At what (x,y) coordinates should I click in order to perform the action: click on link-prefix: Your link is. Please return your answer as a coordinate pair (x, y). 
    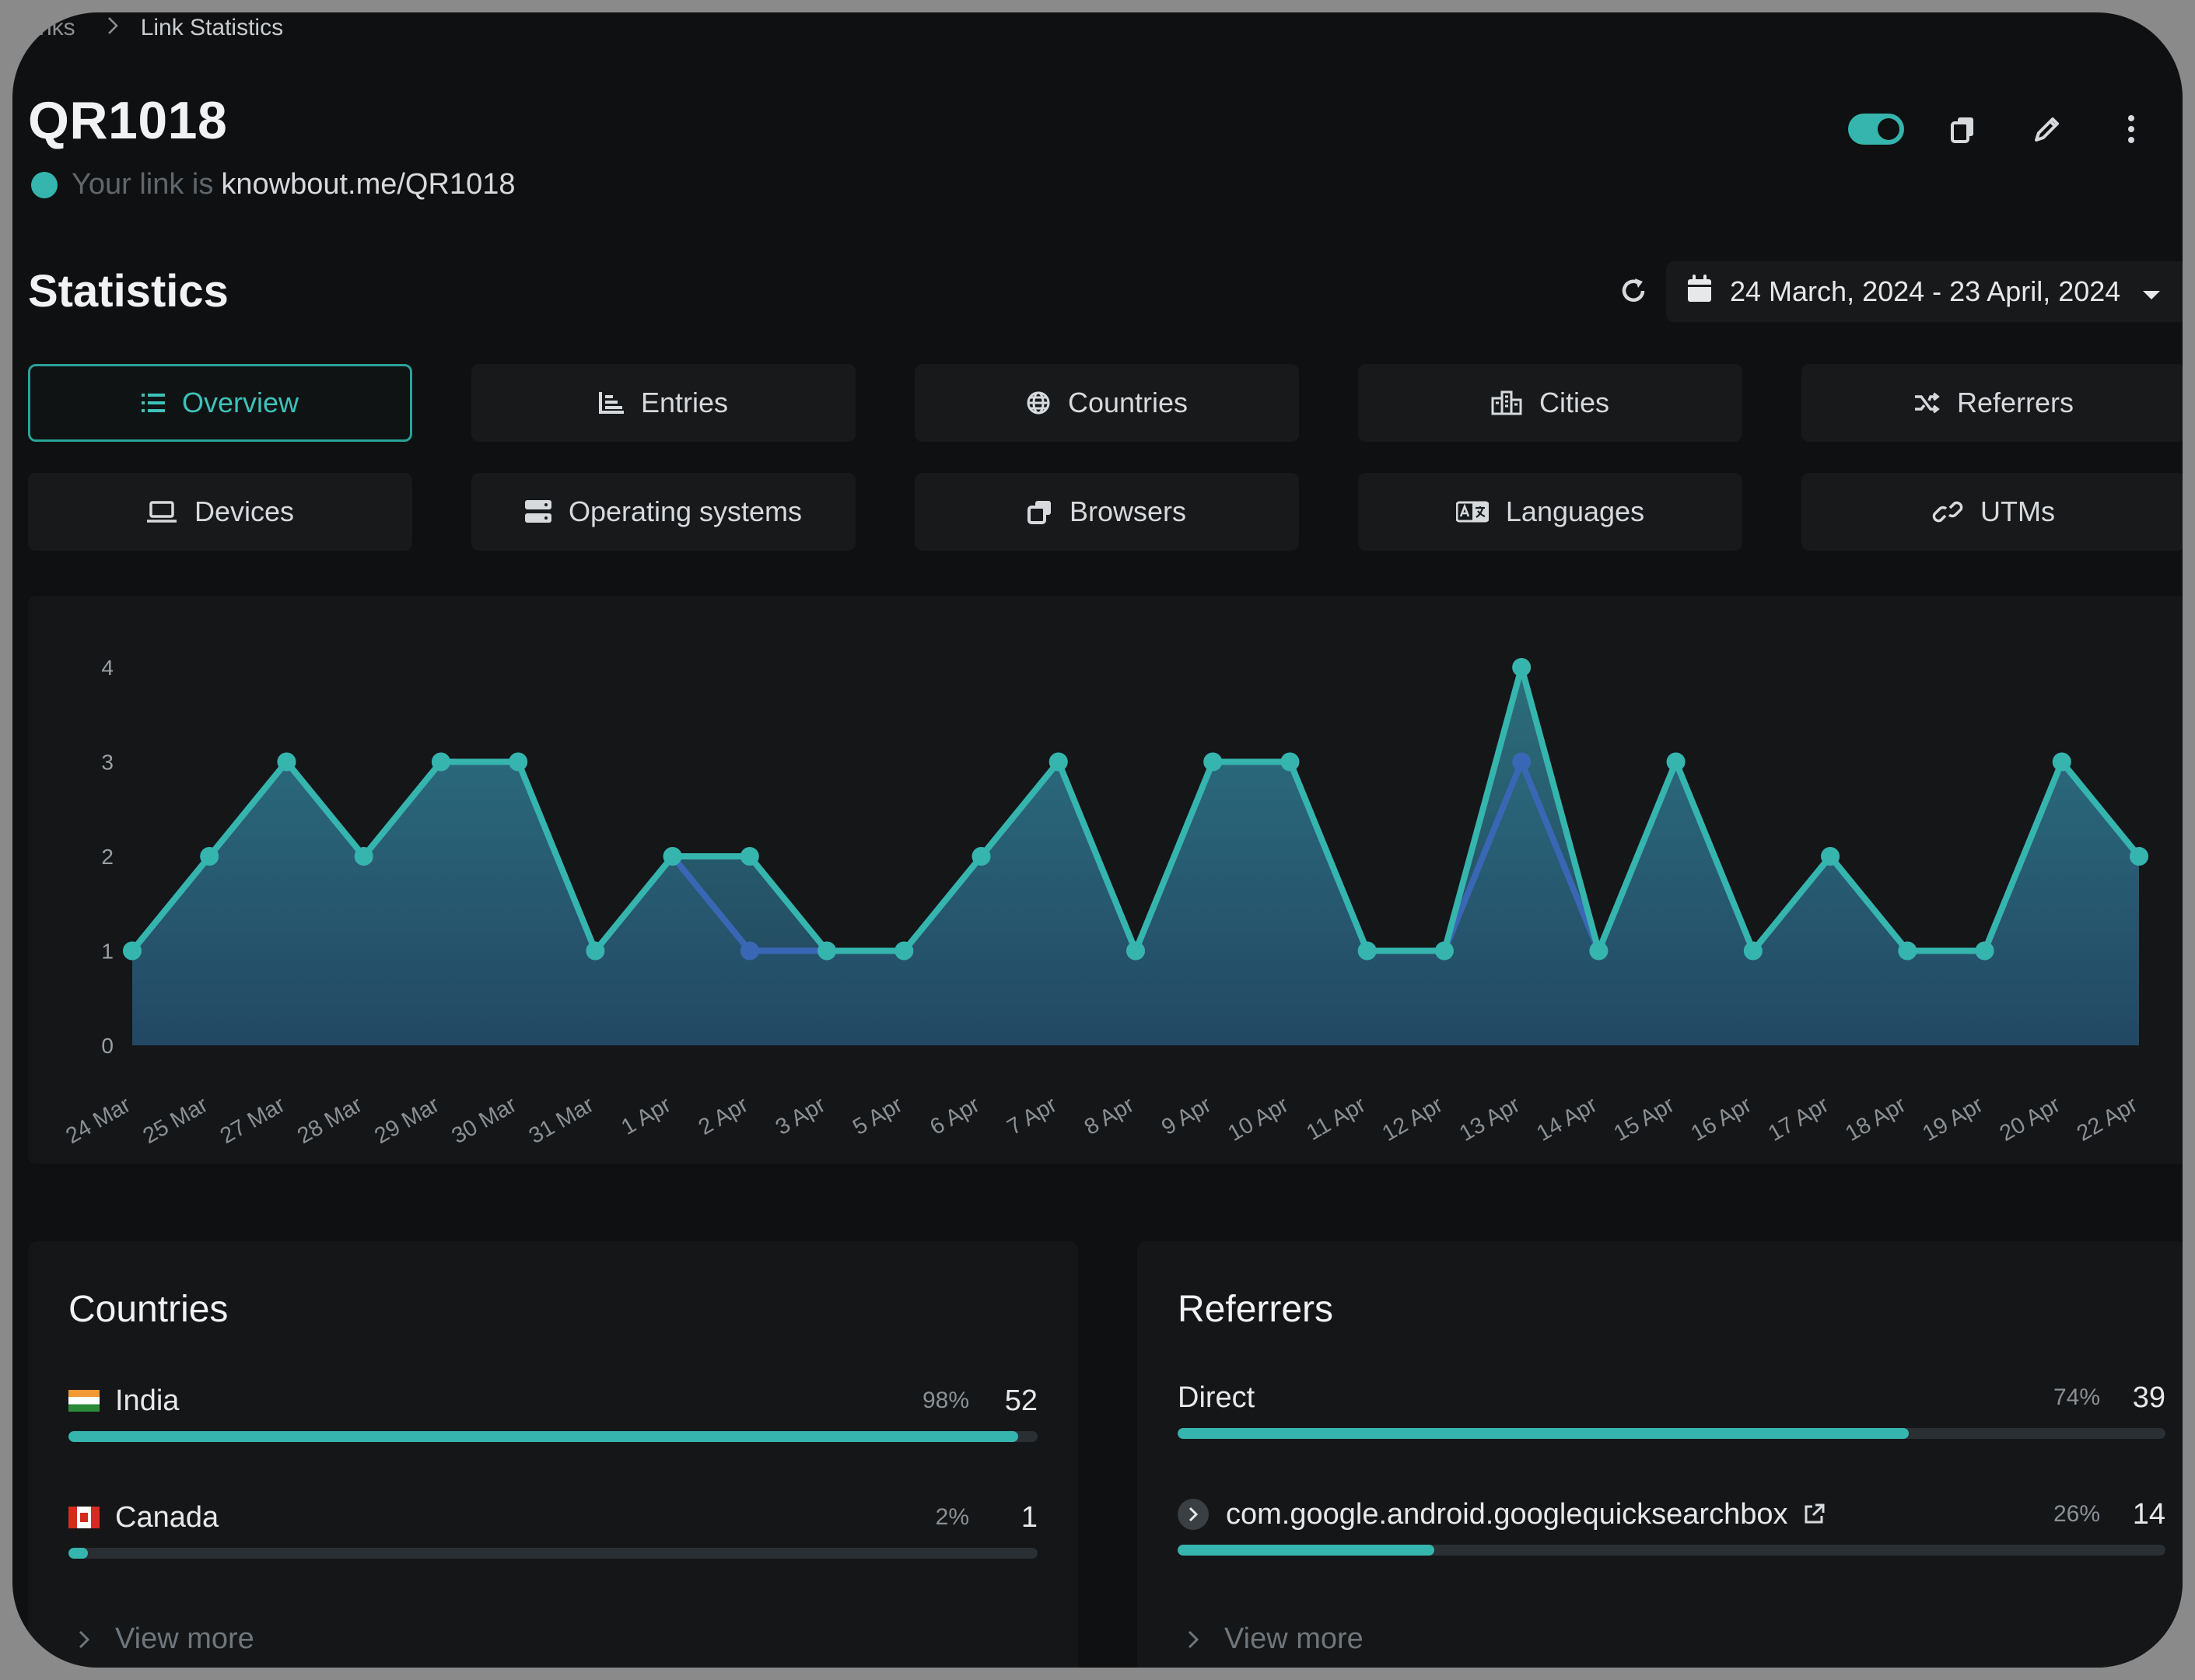
    Looking at the image, I should click on (143, 184).